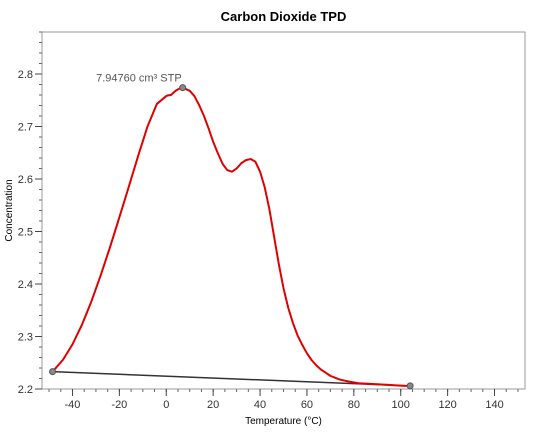 Image resolution: width=539 pixels, height=440 pixels. Describe the element at coordinates (25, 390) in the screenshot. I see `y-tick-label: 2.2` at that location.